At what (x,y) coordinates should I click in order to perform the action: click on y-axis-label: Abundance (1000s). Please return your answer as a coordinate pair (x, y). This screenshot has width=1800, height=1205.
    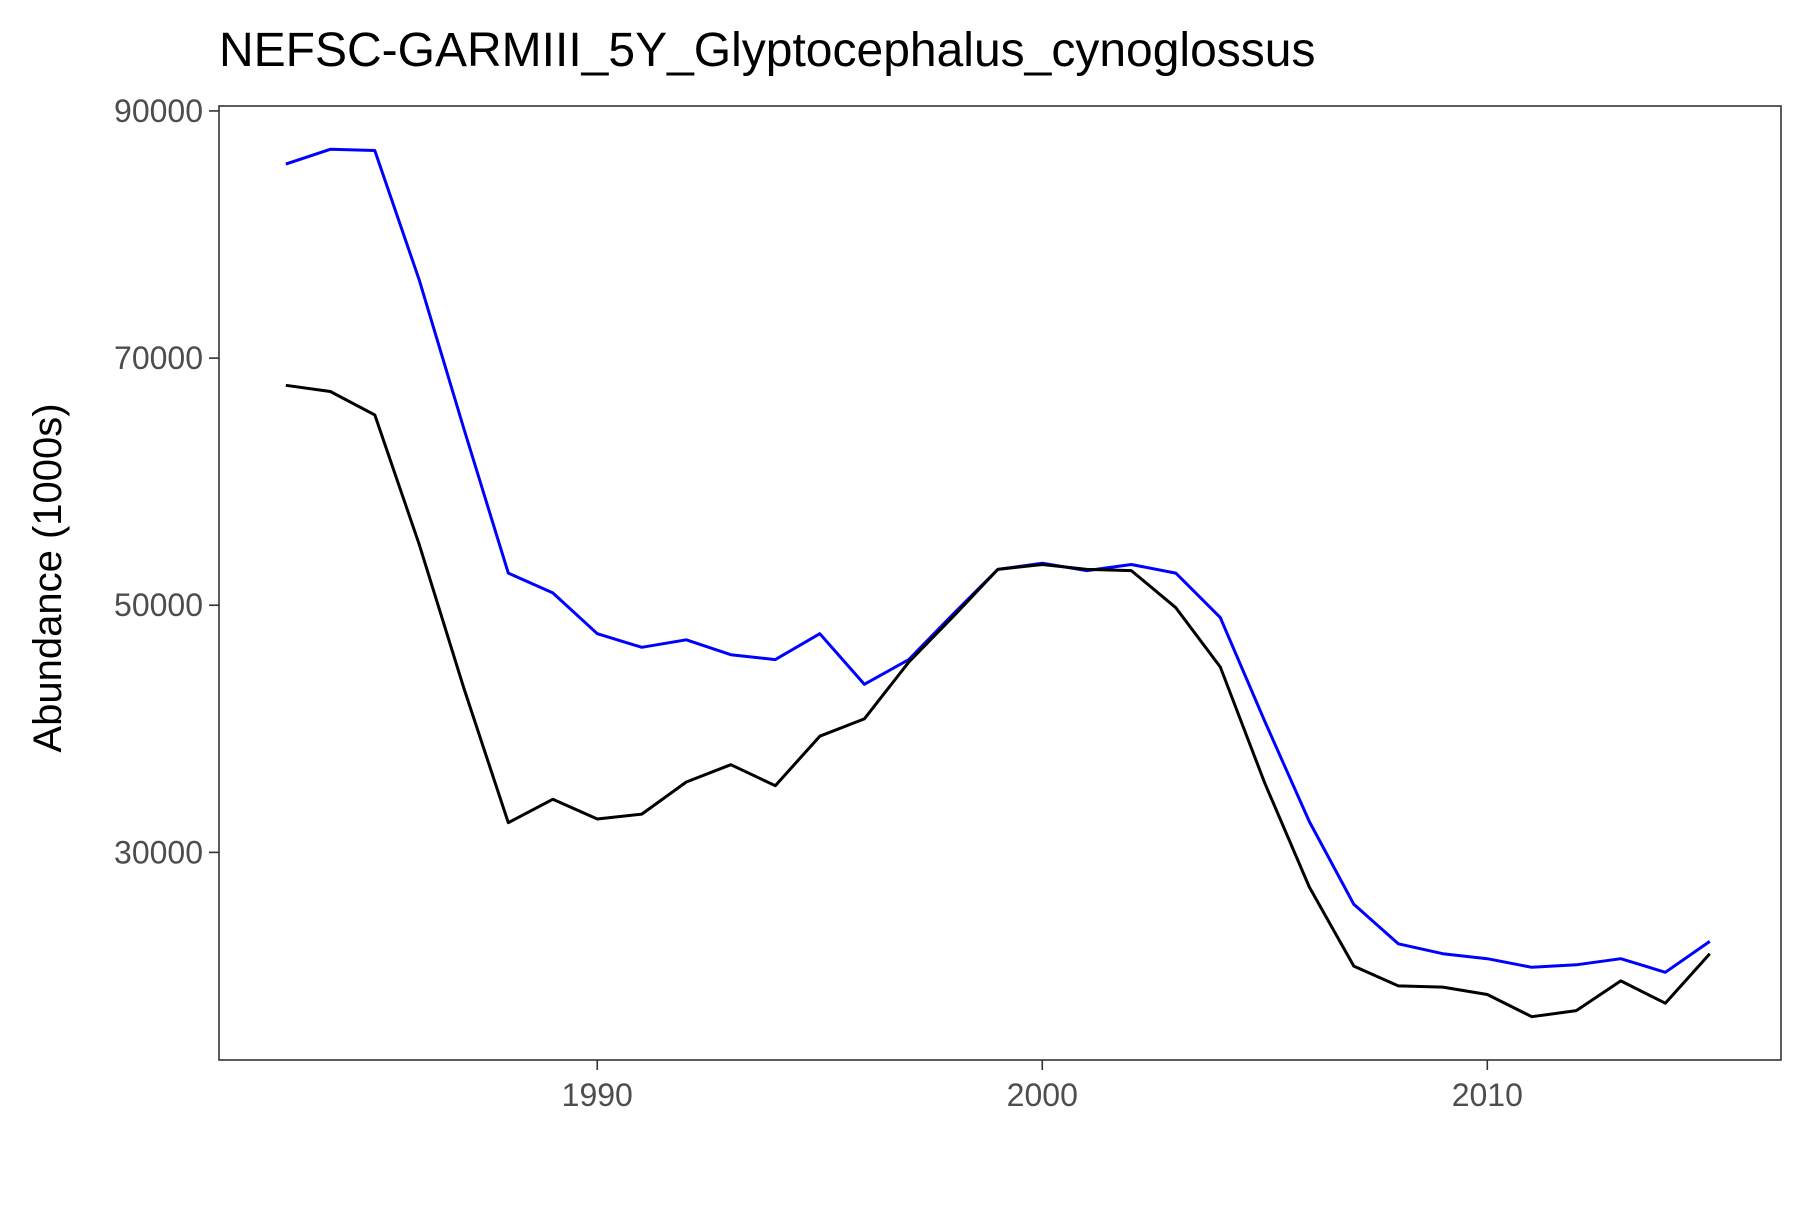
    Looking at the image, I should click on (48, 577).